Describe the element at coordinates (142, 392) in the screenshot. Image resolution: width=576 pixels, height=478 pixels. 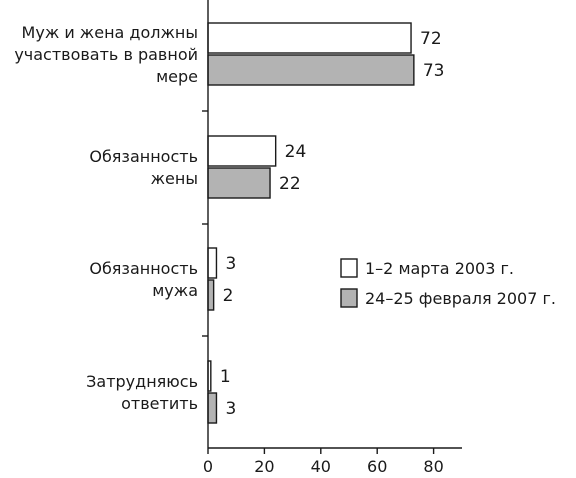
I see `category-label-3: Затрудняюсь ответить` at that location.